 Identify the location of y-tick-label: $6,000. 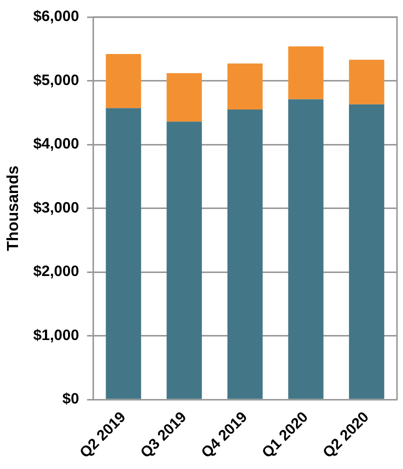
(56, 17).